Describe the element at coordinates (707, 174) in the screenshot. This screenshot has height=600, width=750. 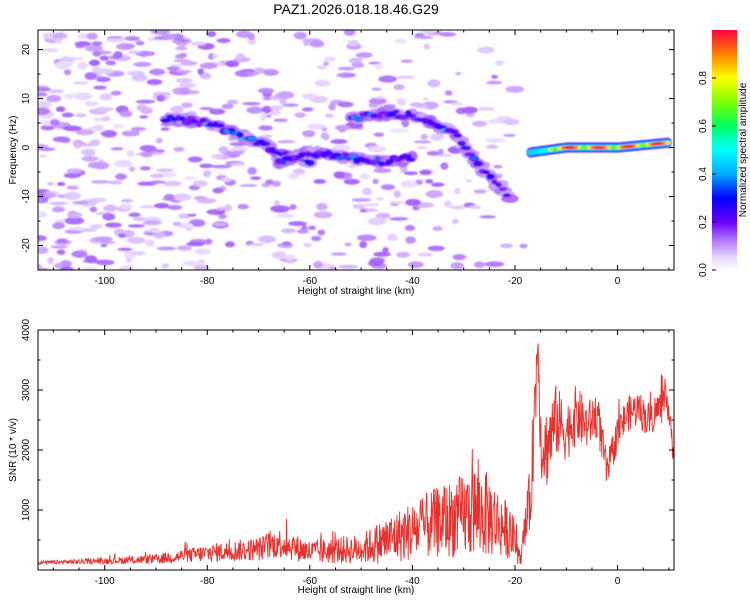
I see `colorbar-ticks: 0.0 0.2 0.4 0.6 0.8` at that location.